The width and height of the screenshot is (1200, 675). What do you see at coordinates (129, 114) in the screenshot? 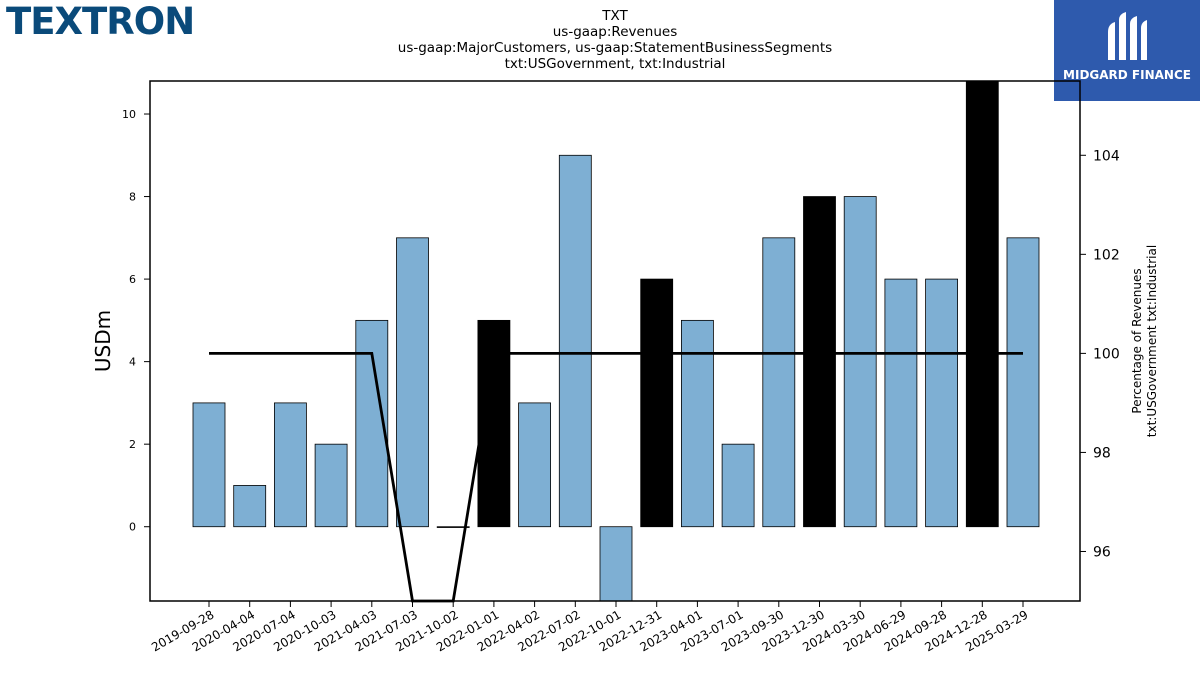
I see `y-tick-label: 10` at bounding box center [129, 114].